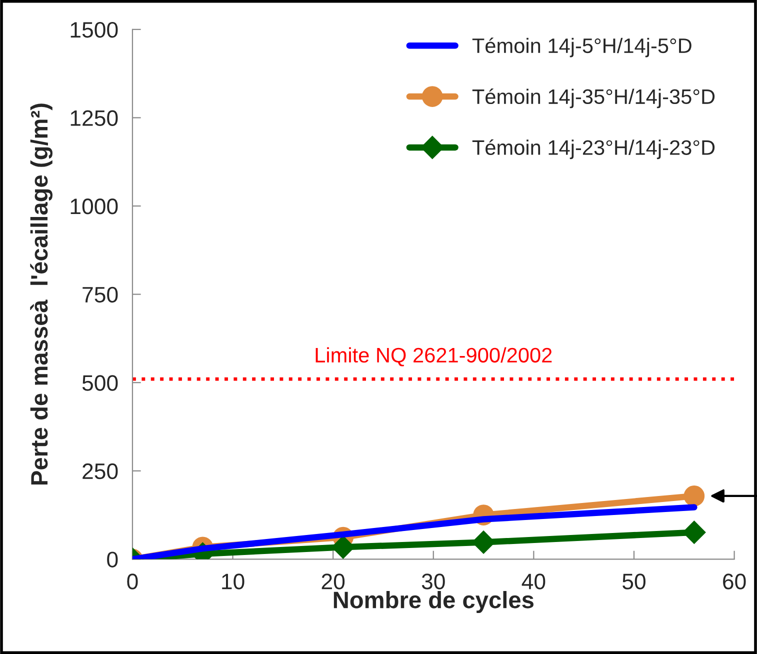 Image resolution: width=757 pixels, height=654 pixels. I want to click on x-tick-label: 0, so click(132, 582).